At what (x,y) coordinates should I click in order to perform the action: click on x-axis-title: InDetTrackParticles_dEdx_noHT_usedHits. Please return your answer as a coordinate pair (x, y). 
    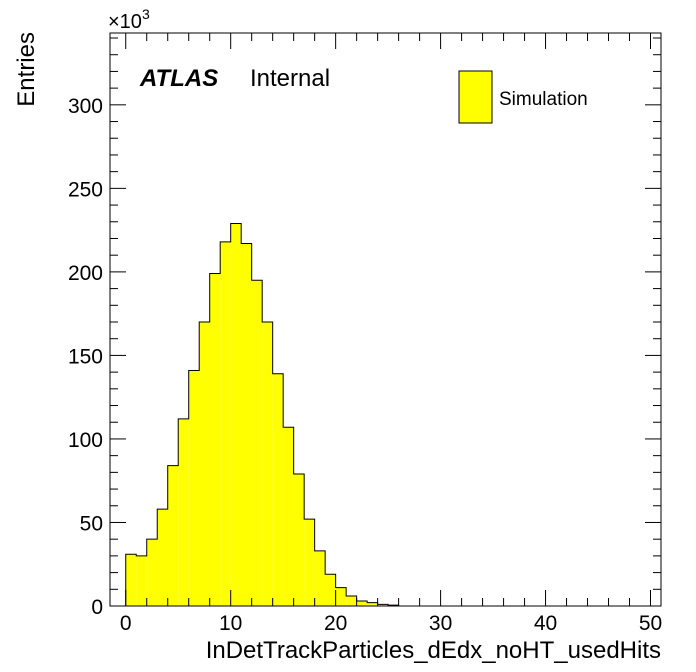
    Looking at the image, I should click on (433, 650).